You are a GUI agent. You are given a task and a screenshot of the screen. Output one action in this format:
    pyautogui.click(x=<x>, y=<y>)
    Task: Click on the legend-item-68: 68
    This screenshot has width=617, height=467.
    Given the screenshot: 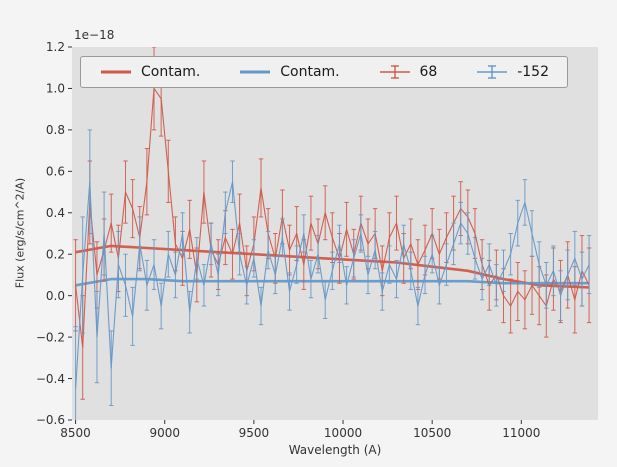 What is the action you would take?
    pyautogui.click(x=408, y=72)
    